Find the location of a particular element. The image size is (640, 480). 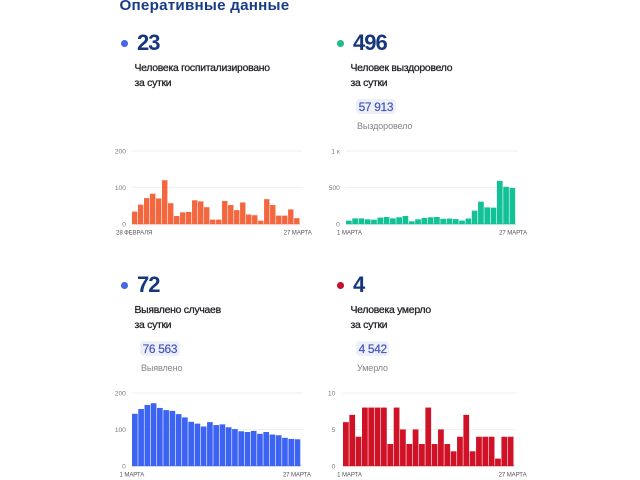

svg-text: 28 ФЕВРАЛЯ is located at coordinates (134, 233).